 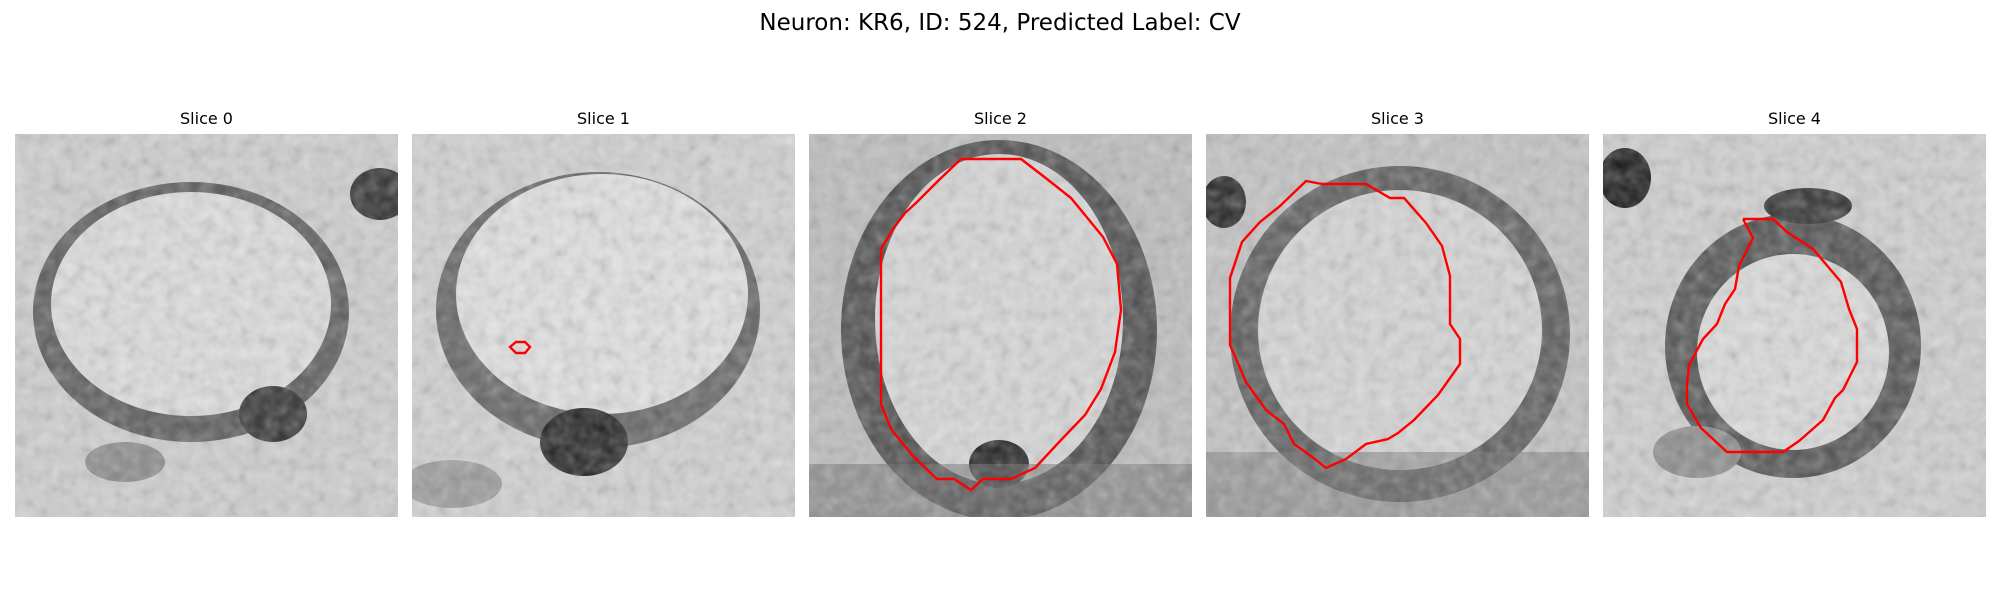 I want to click on slice-title-2: Slice 2, so click(x=1000, y=118).